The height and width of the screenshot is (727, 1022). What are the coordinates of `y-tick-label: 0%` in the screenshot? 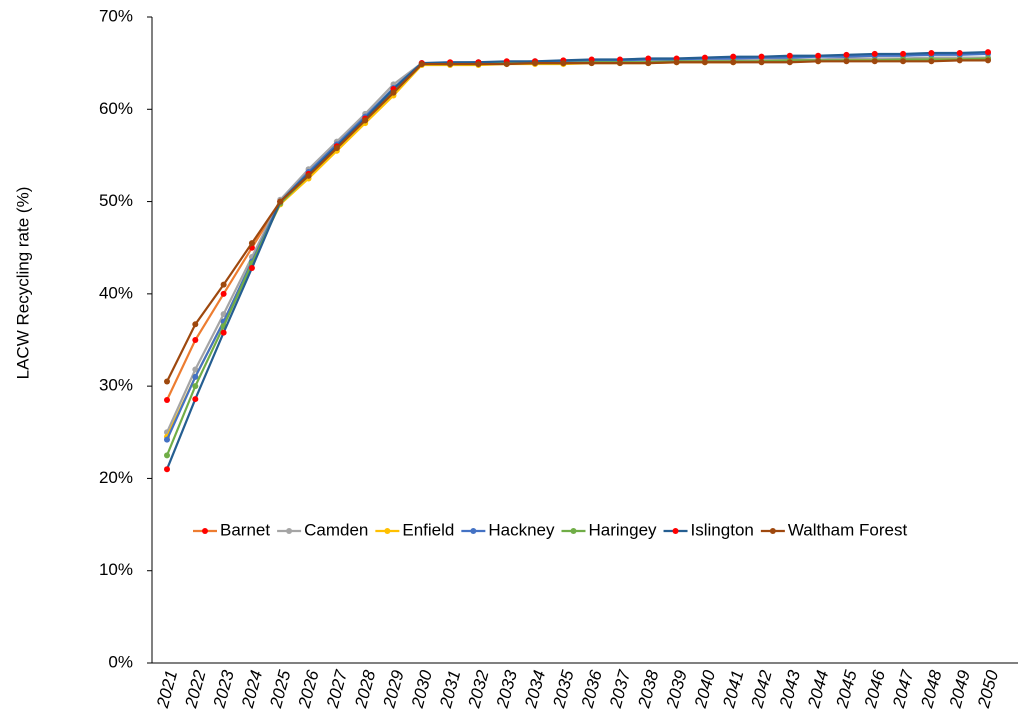 It's located at (120, 661).